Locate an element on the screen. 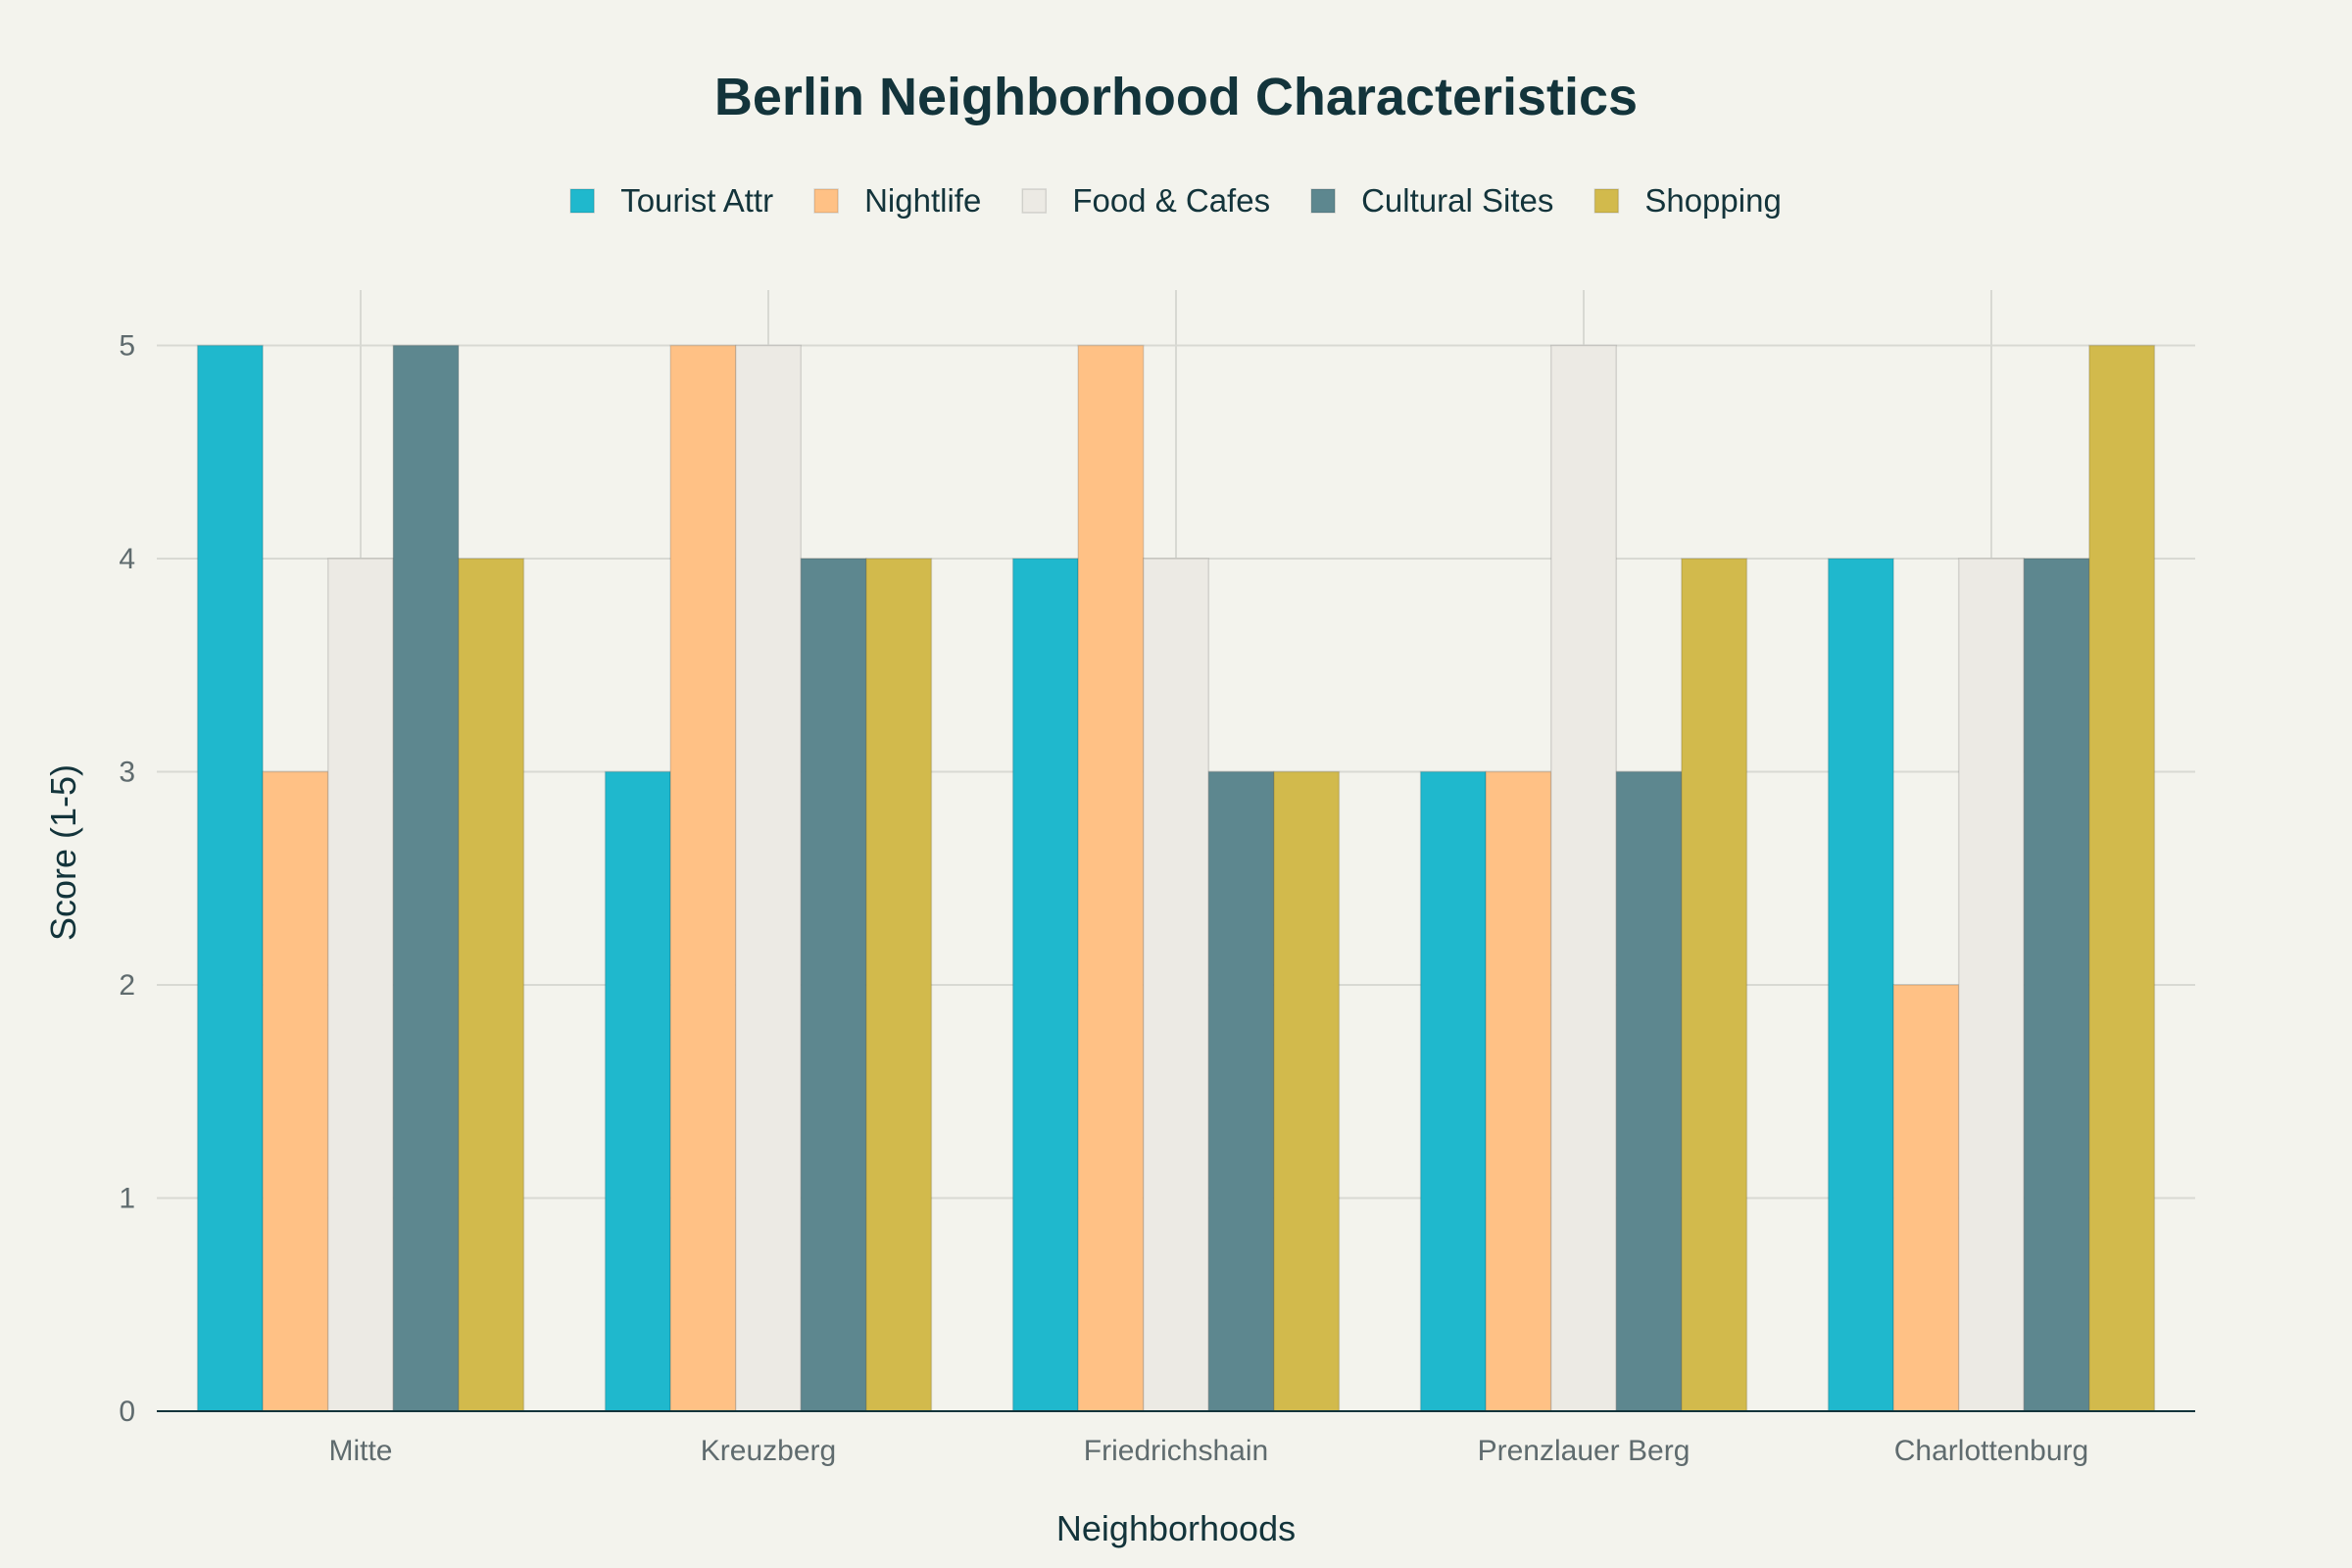  y-tick-label: 2 is located at coordinates (127, 985).